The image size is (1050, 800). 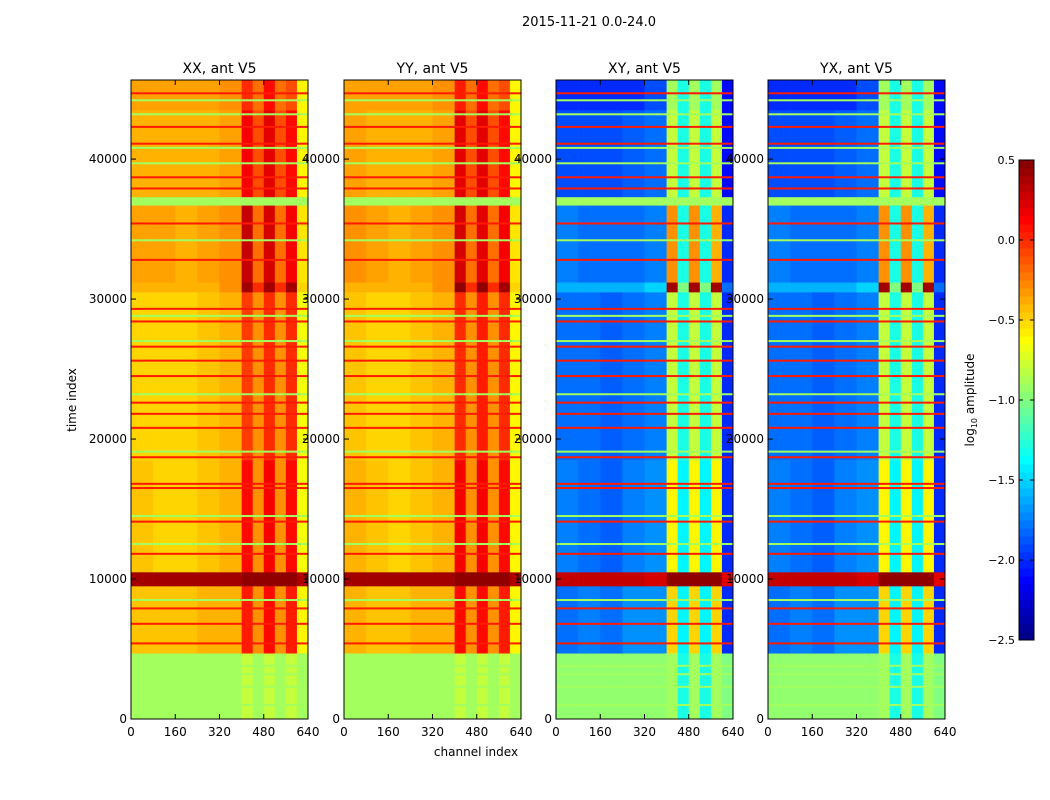 What do you see at coordinates (123, 719) in the screenshot?
I see `y-tick-label: 0` at bounding box center [123, 719].